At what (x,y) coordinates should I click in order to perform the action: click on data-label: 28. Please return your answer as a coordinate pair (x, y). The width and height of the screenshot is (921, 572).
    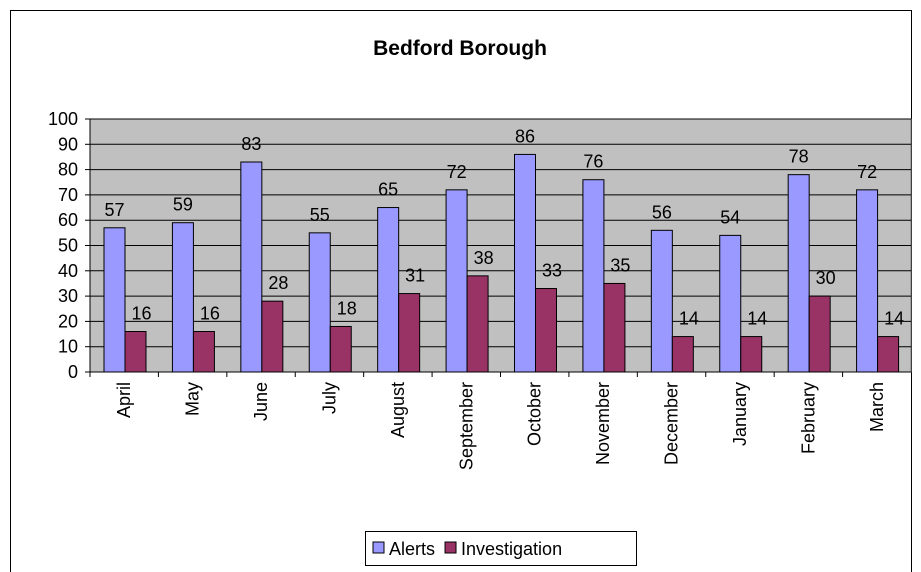
    Looking at the image, I should click on (278, 283).